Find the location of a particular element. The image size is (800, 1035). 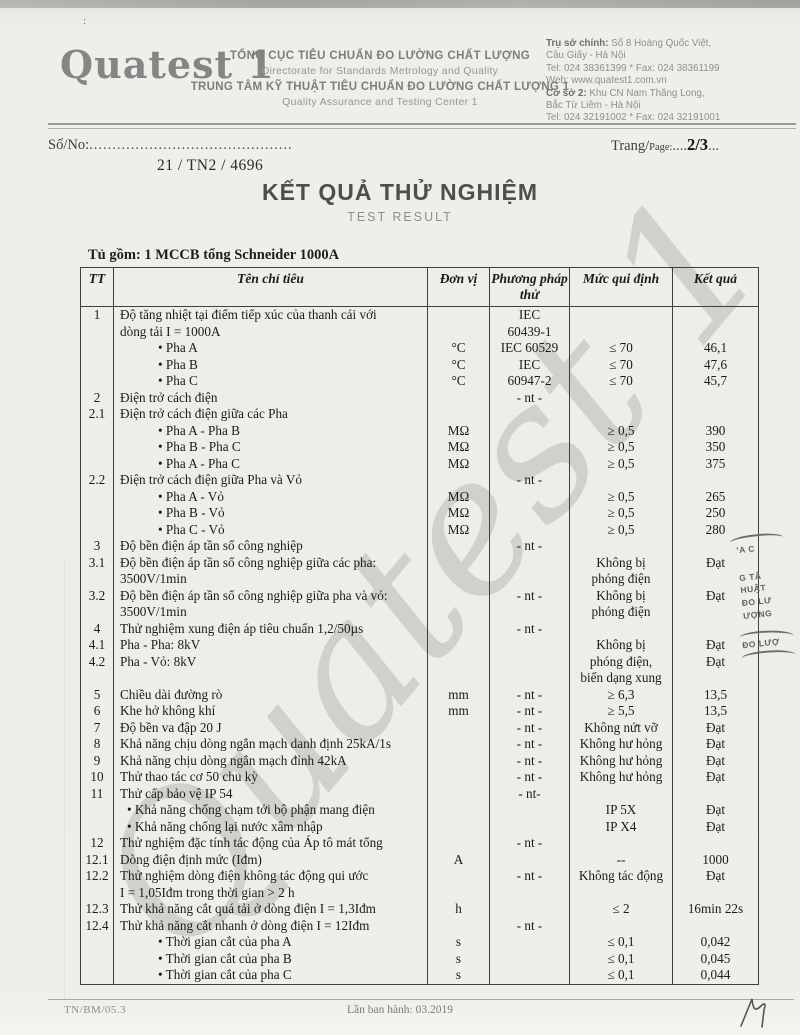

cell-requirement: ≥ 0,5 is located at coordinates (621, 496).